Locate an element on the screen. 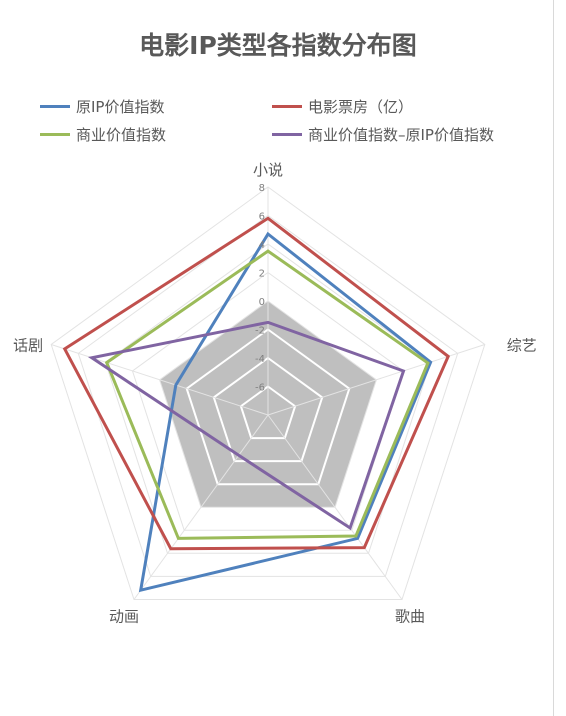 Image resolution: width=566 pixels, height=716 pixels. legend-label-commercial: 商业价值指数 is located at coordinates (121, 134).